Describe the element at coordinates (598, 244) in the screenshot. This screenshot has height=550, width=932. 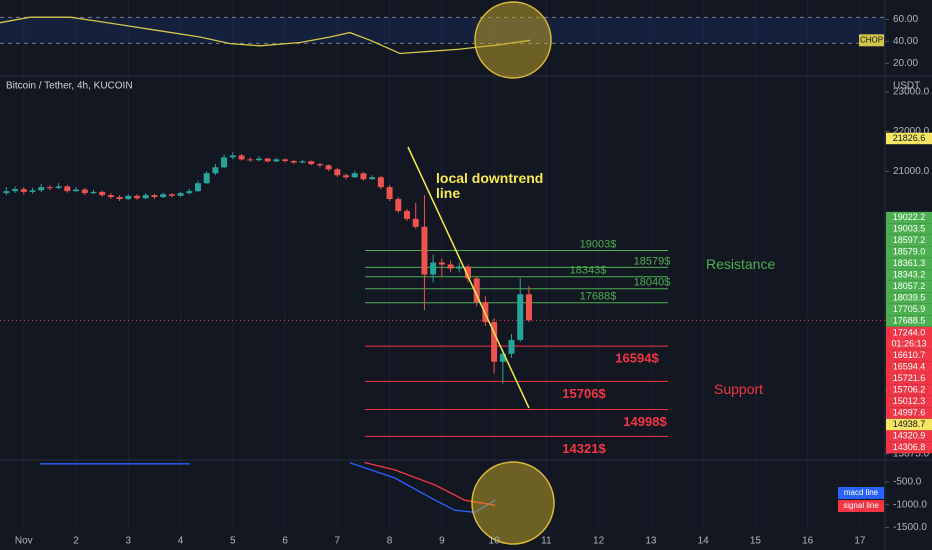
I see `level-label: 19003$` at that location.